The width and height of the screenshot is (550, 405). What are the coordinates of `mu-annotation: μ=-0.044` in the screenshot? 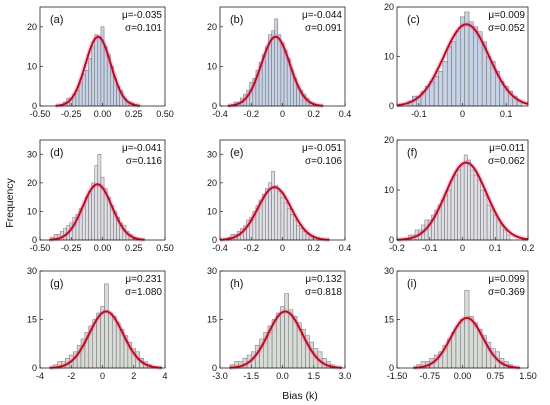 It's located at (322, 15).